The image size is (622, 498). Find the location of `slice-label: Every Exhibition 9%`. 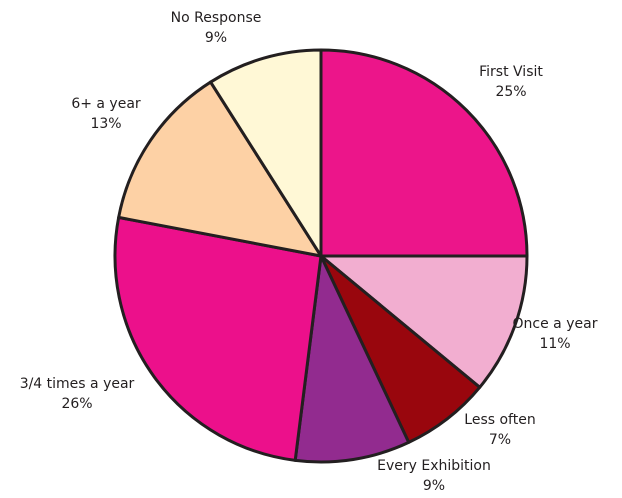

slice-label: Every Exhibition 9% is located at coordinates (434, 476).